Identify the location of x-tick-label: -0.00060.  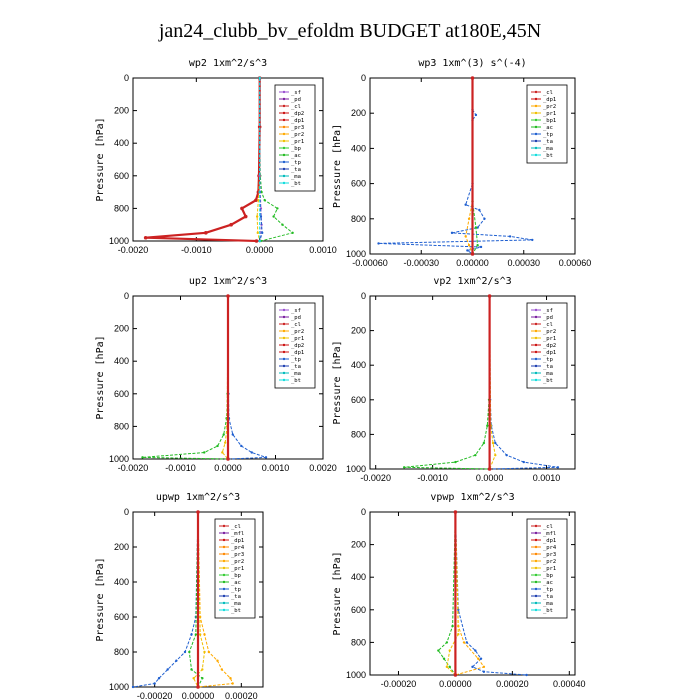
(370, 263).